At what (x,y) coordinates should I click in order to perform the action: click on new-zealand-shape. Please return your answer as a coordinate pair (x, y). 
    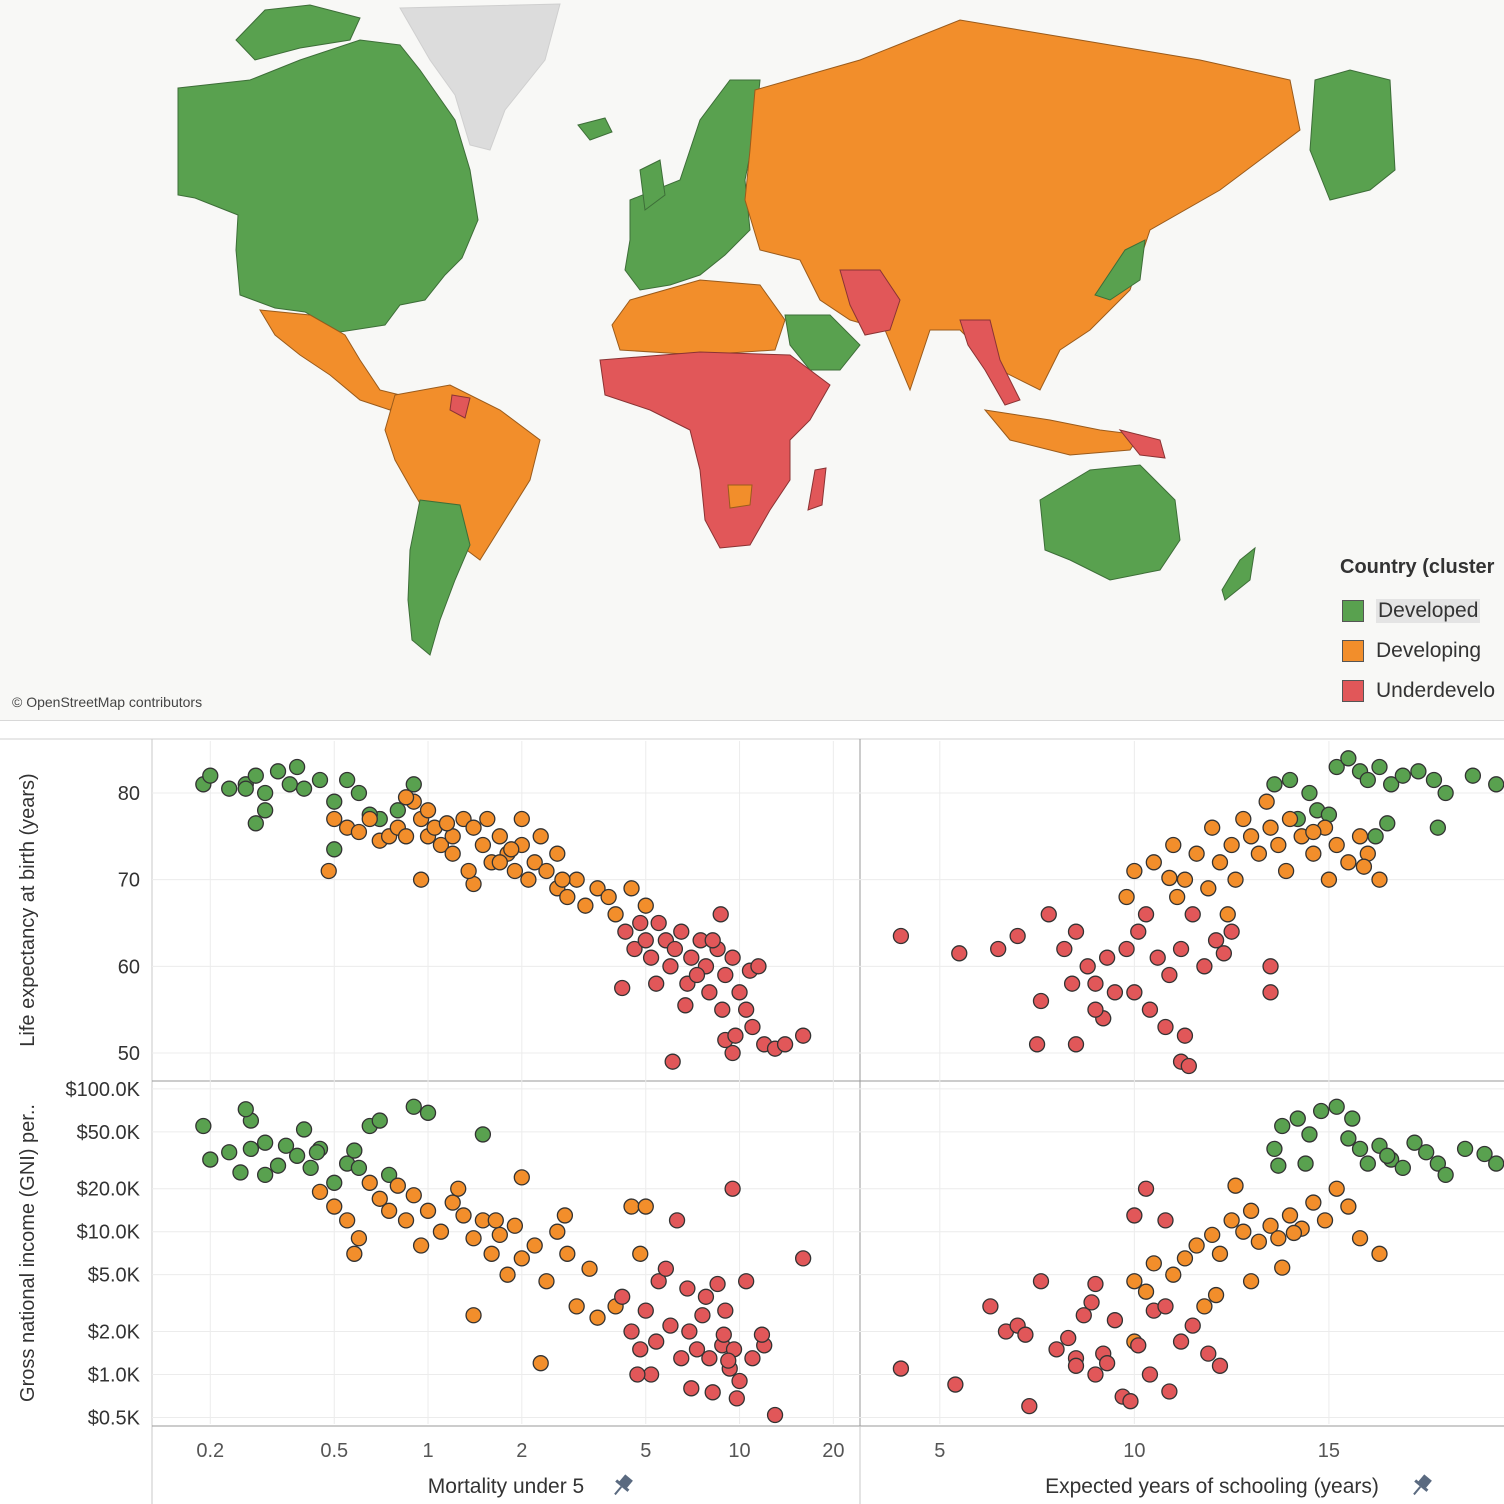
    Looking at the image, I should click on (1238, 573).